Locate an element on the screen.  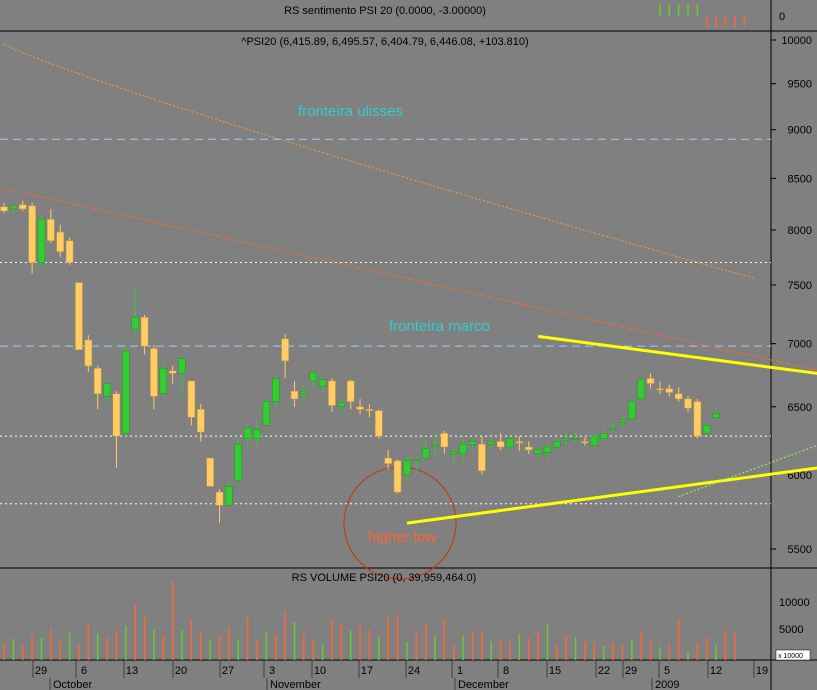
x-day-label: 27 is located at coordinates (228, 671).